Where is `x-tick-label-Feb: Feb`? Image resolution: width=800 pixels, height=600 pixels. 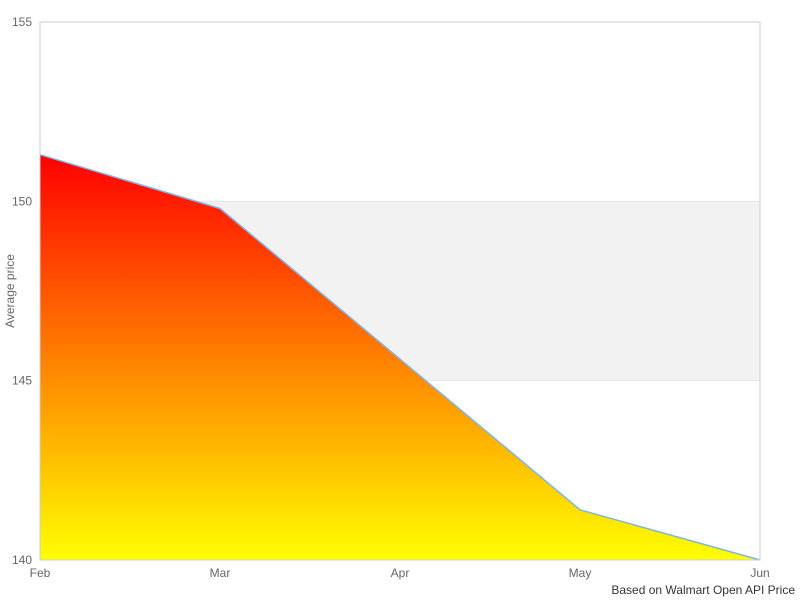 x-tick-label-Feb: Feb is located at coordinates (40, 573).